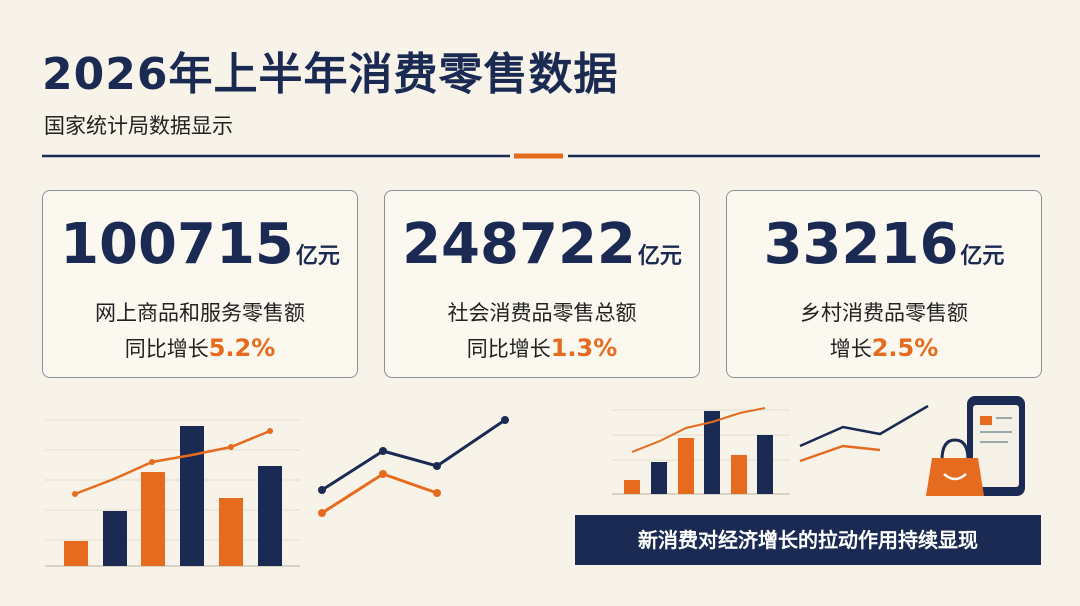 Image resolution: width=1080 pixels, height=606 pixels. What do you see at coordinates (905, 348) in the screenshot?
I see `growth-value: 2.5%` at bounding box center [905, 348].